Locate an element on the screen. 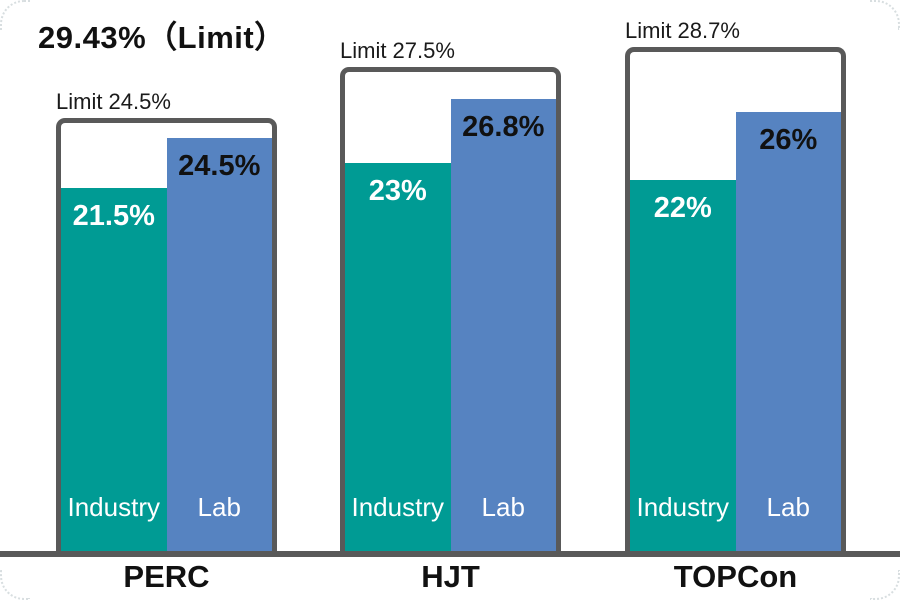 The image size is (900, 600). bar-value-label: 22% is located at coordinates (682, 208).